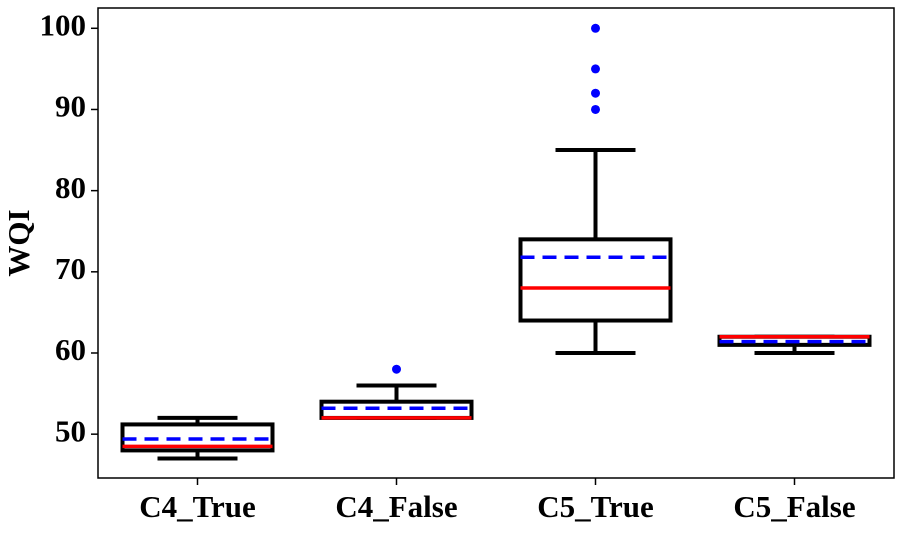  Describe the element at coordinates (595, 506) in the screenshot. I see `x-tick-label: C5_True` at that location.